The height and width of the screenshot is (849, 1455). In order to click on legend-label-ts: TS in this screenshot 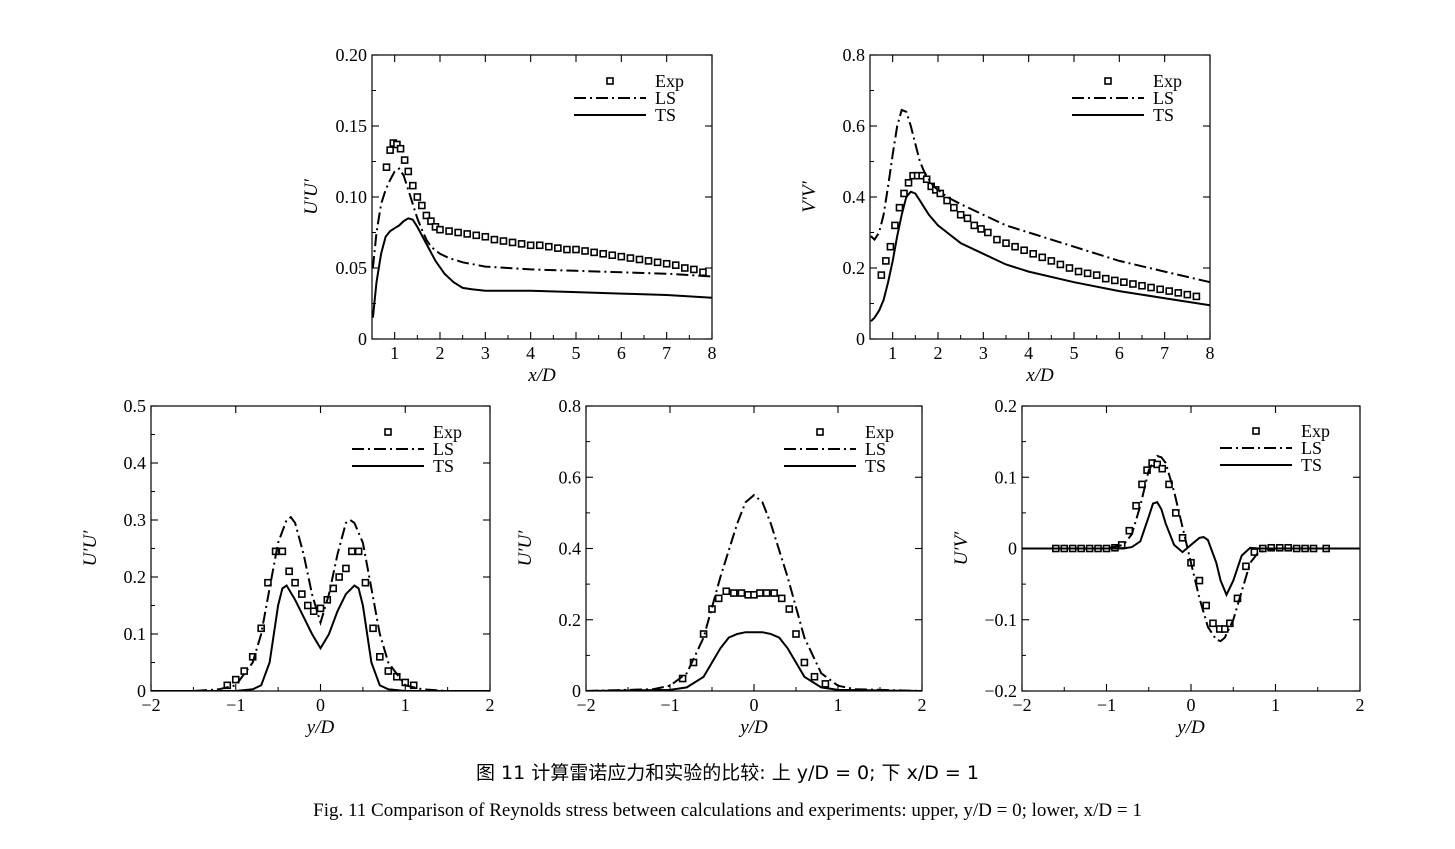, I will do `click(1163, 115)`.